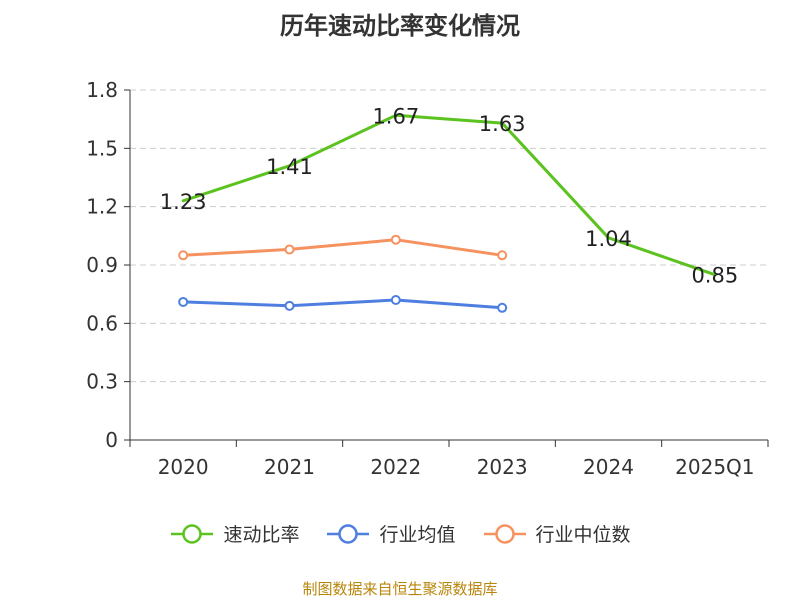 This screenshot has width=800, height=600. I want to click on y-tick-label: 0.3, so click(102, 382).